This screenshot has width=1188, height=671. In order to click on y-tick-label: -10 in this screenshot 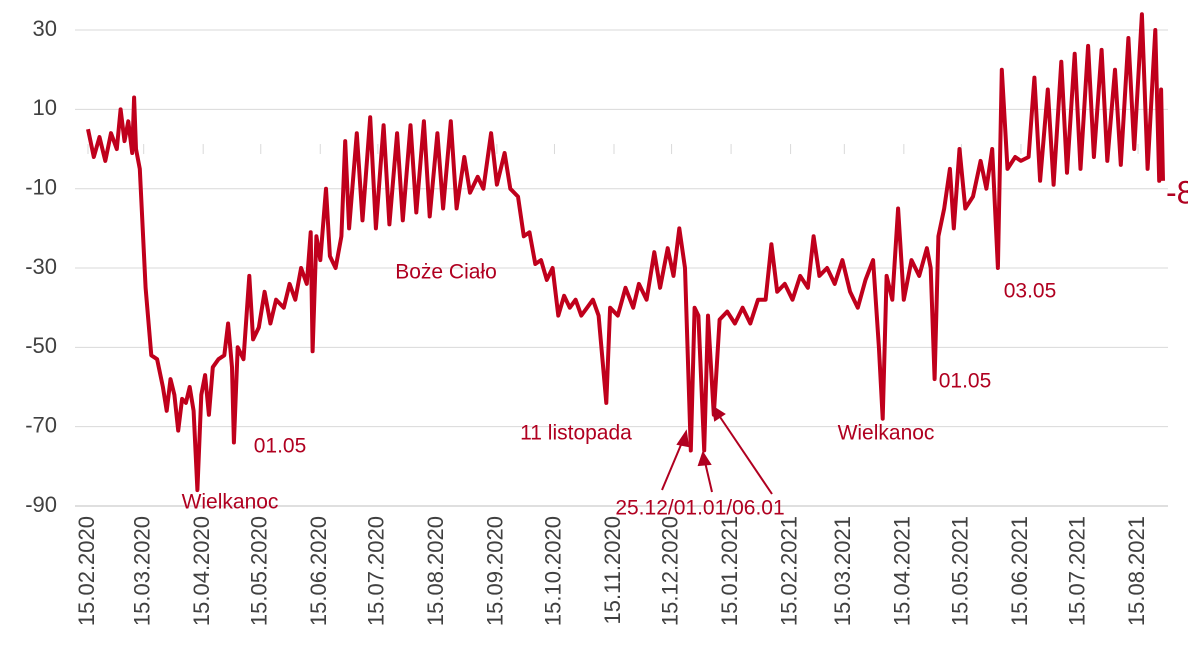, I will do `click(41, 187)`.